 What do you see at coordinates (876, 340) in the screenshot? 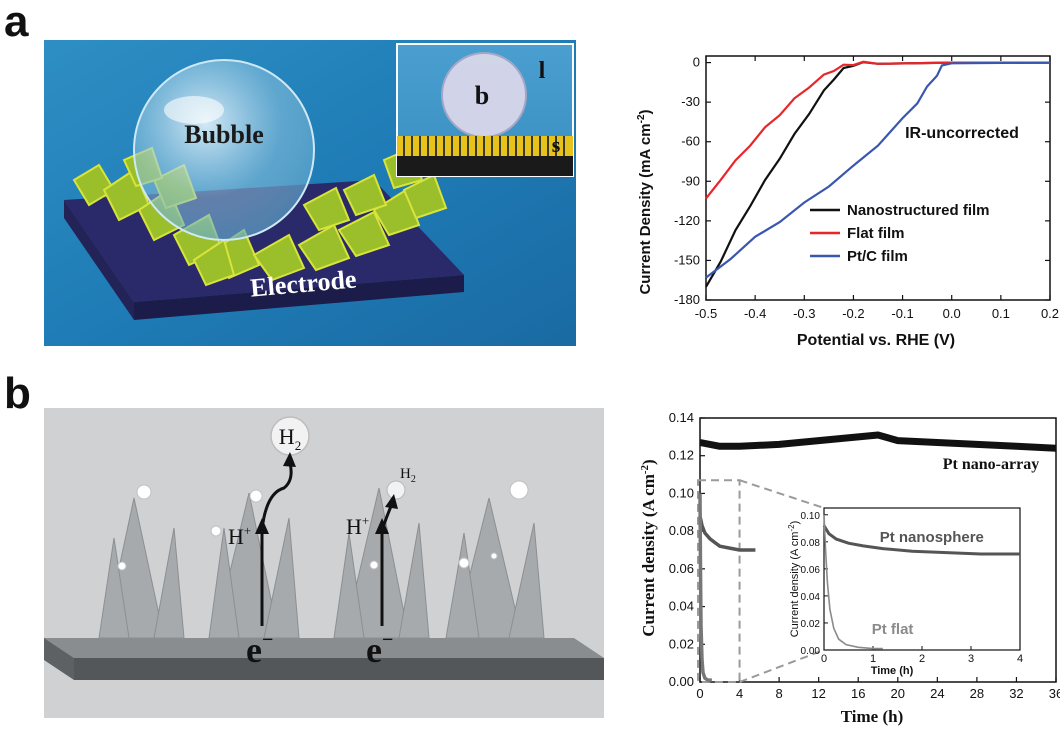
I see `x-axis-label: Potential vs. RHE (V)` at bounding box center [876, 340].